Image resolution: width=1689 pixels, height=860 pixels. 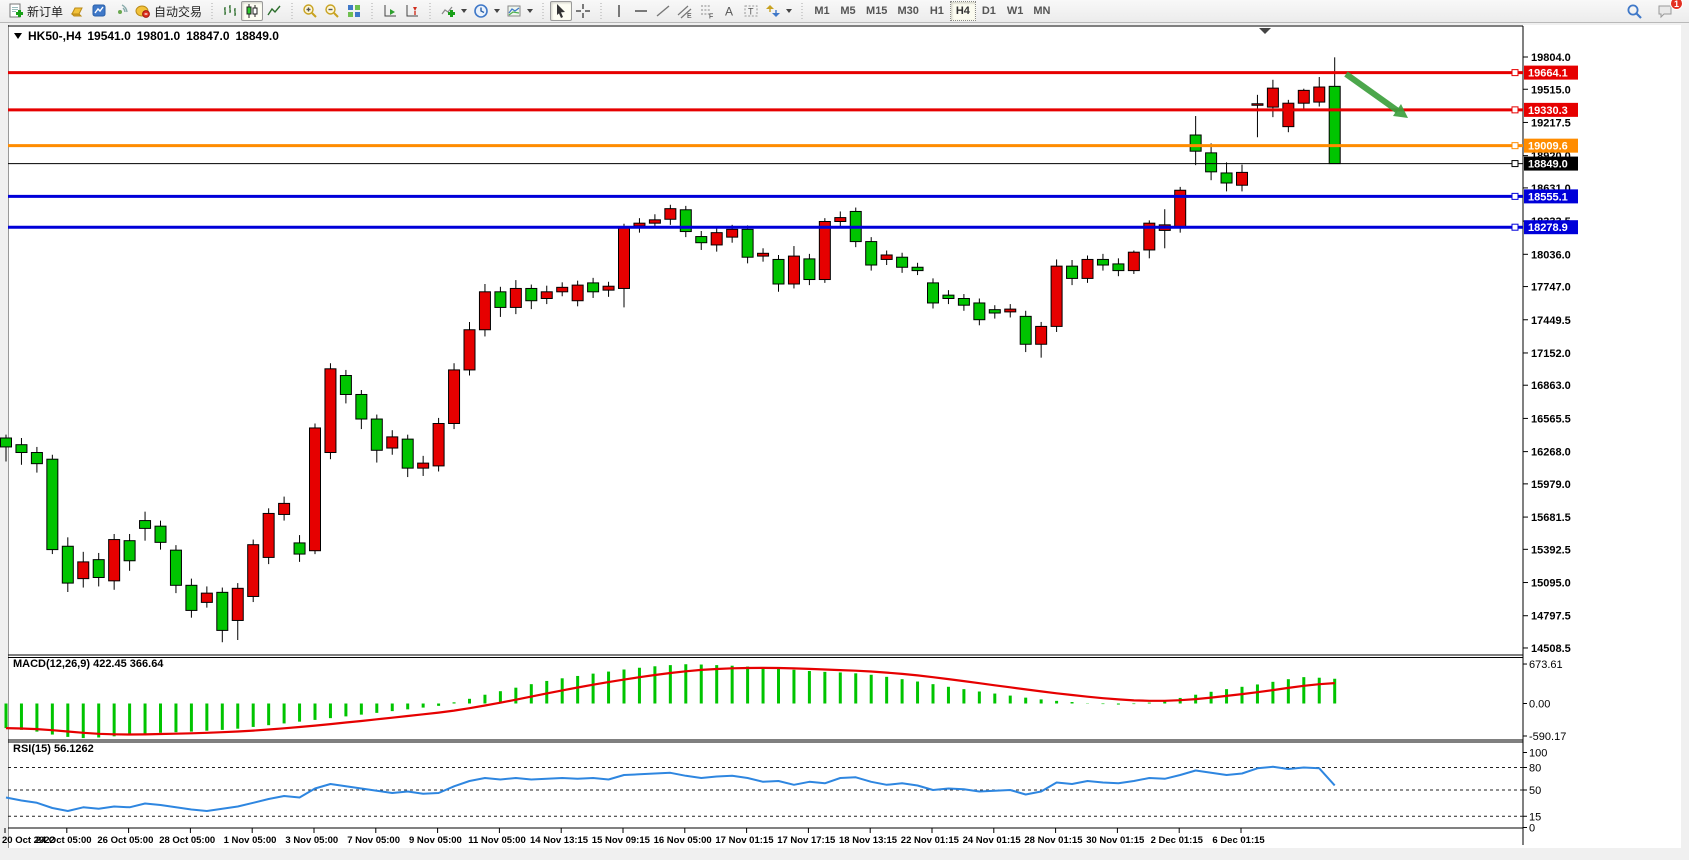 I want to click on horizontal-line-19664.1, so click(x=765, y=73).